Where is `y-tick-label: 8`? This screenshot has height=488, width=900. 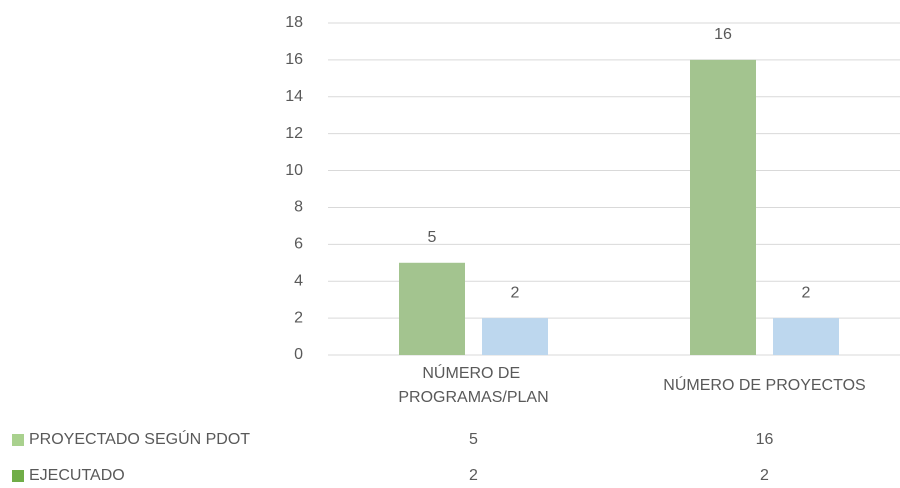 y-tick-label: 8 is located at coordinates (298, 207).